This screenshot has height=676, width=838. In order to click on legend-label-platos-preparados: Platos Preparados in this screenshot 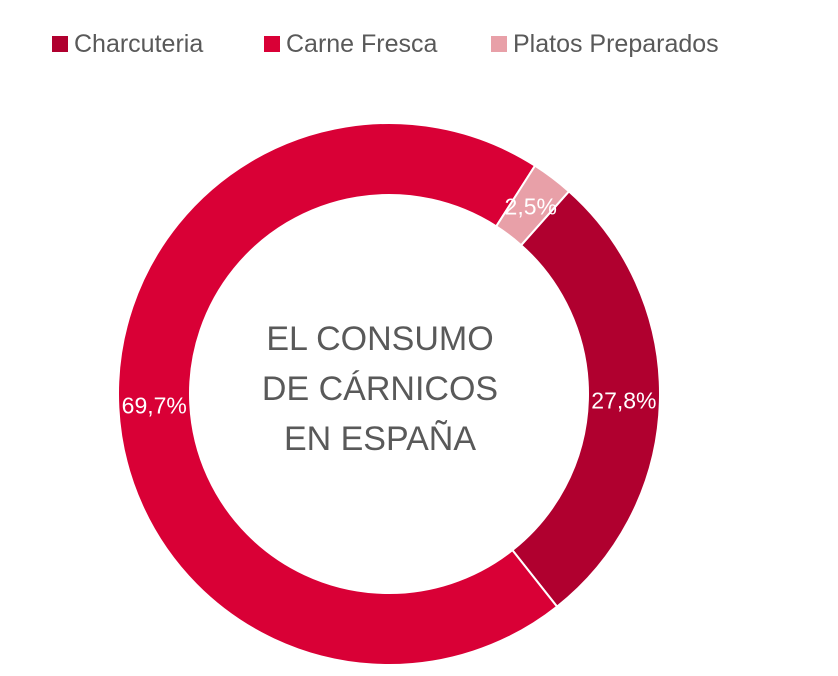, I will do `click(616, 43)`.